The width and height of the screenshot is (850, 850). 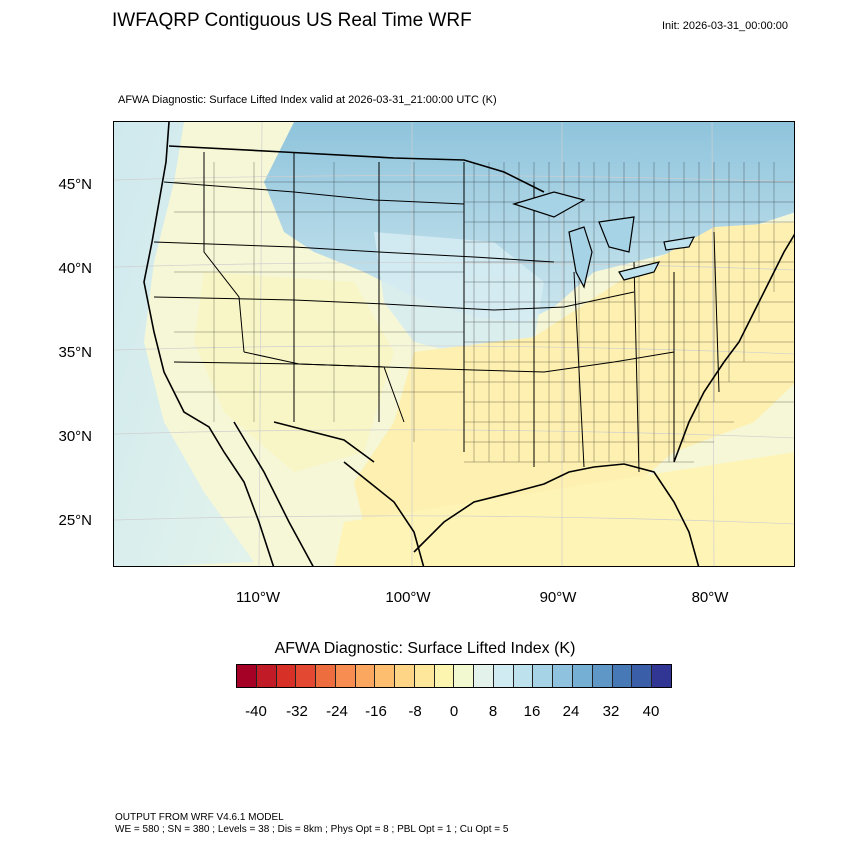 What do you see at coordinates (415, 711) in the screenshot?
I see `colorbar-tick: -8` at bounding box center [415, 711].